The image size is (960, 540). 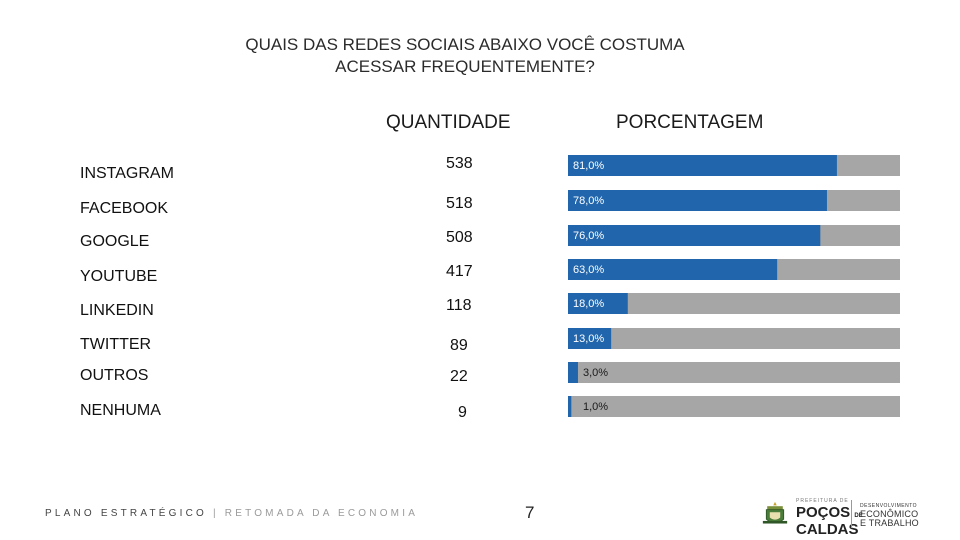 What do you see at coordinates (459, 305) in the screenshot?
I see `quantity-label-linkedin: 118` at bounding box center [459, 305].